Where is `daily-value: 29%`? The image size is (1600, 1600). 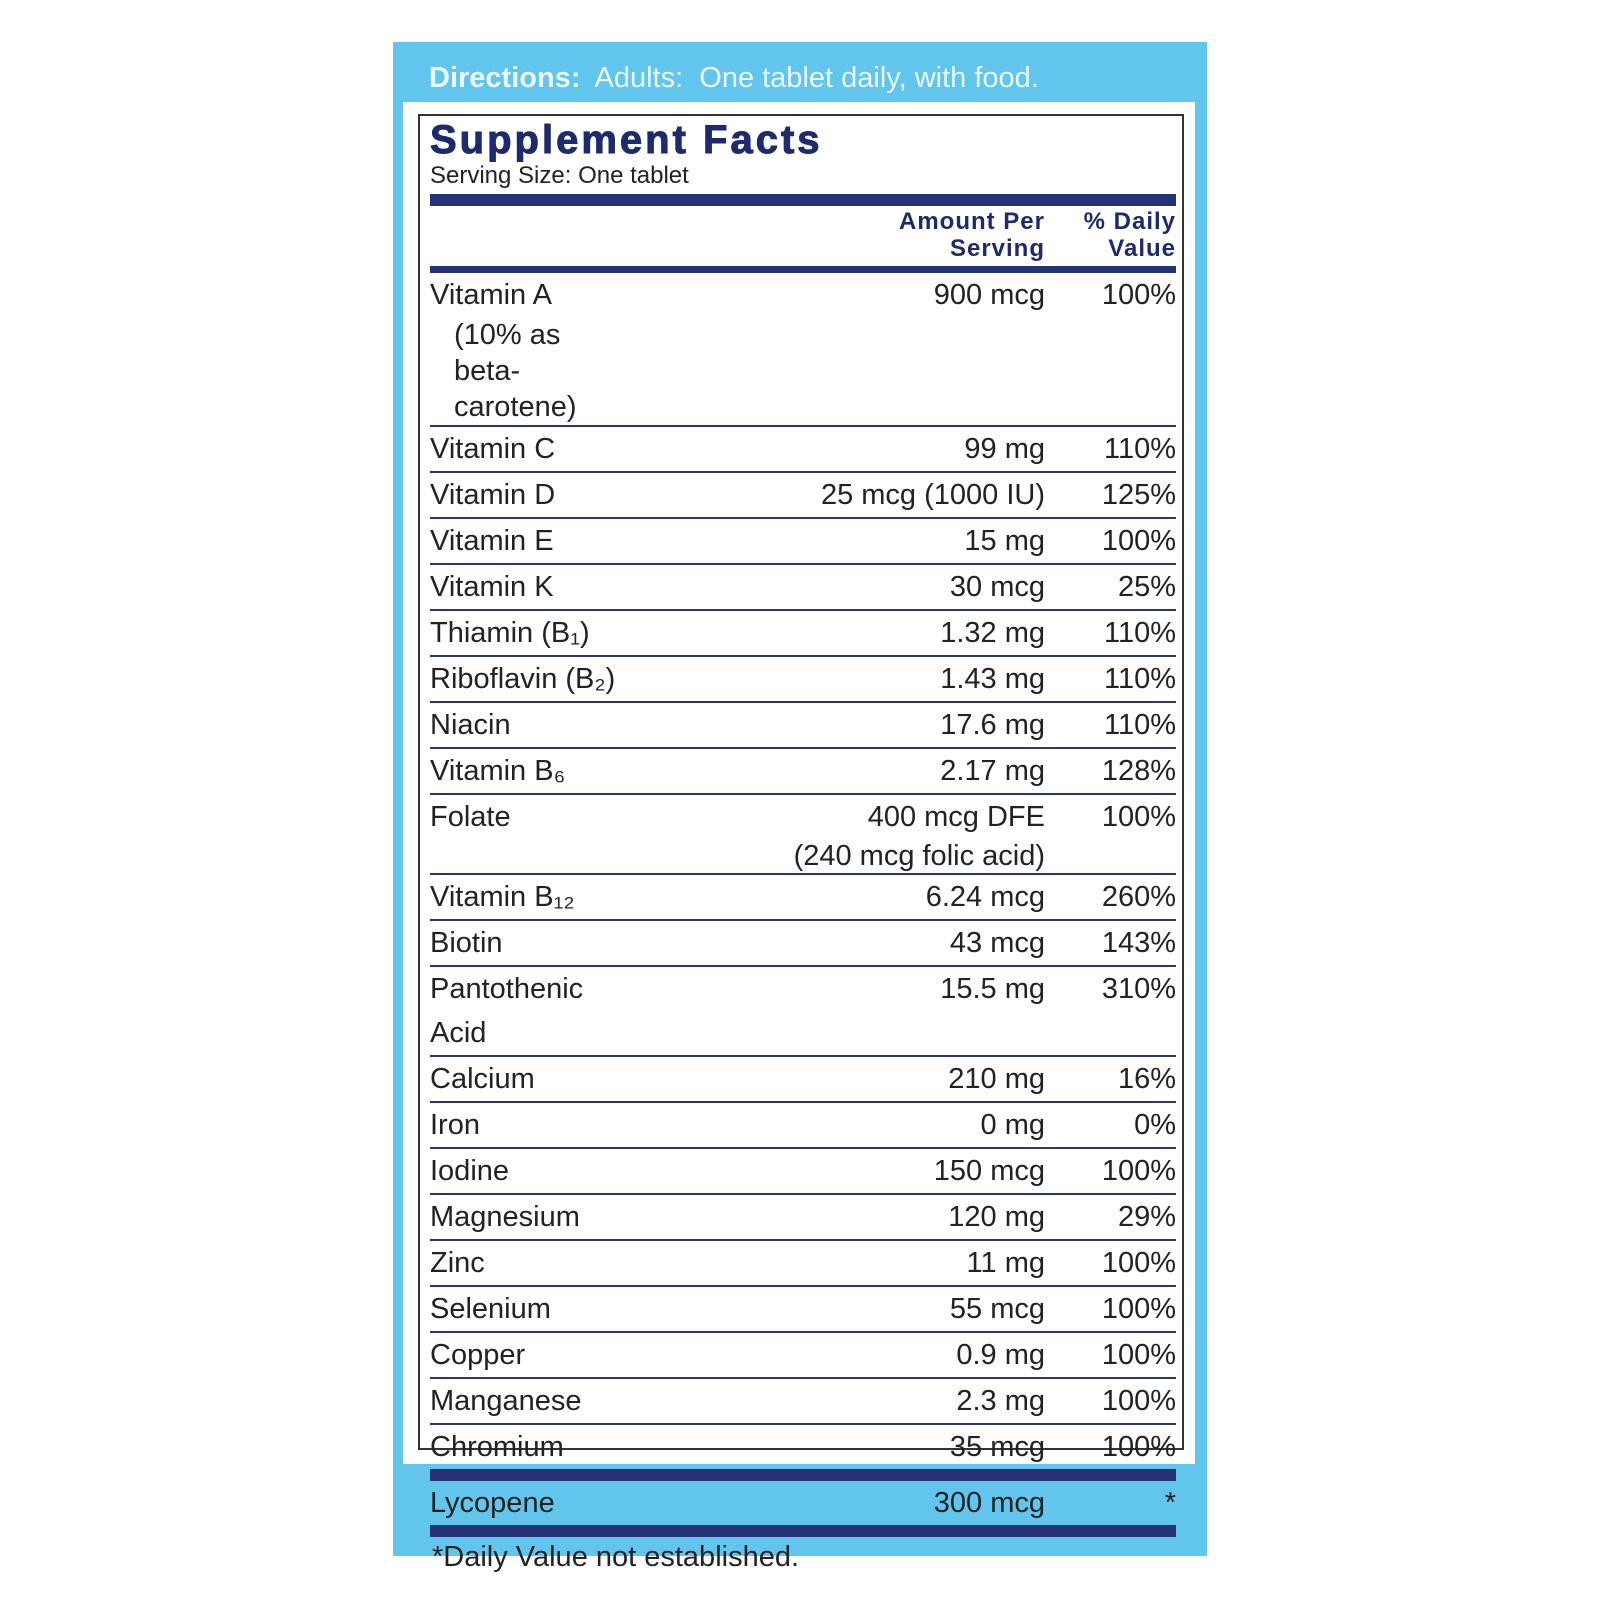
daily-value: 29% is located at coordinates (1146, 1217).